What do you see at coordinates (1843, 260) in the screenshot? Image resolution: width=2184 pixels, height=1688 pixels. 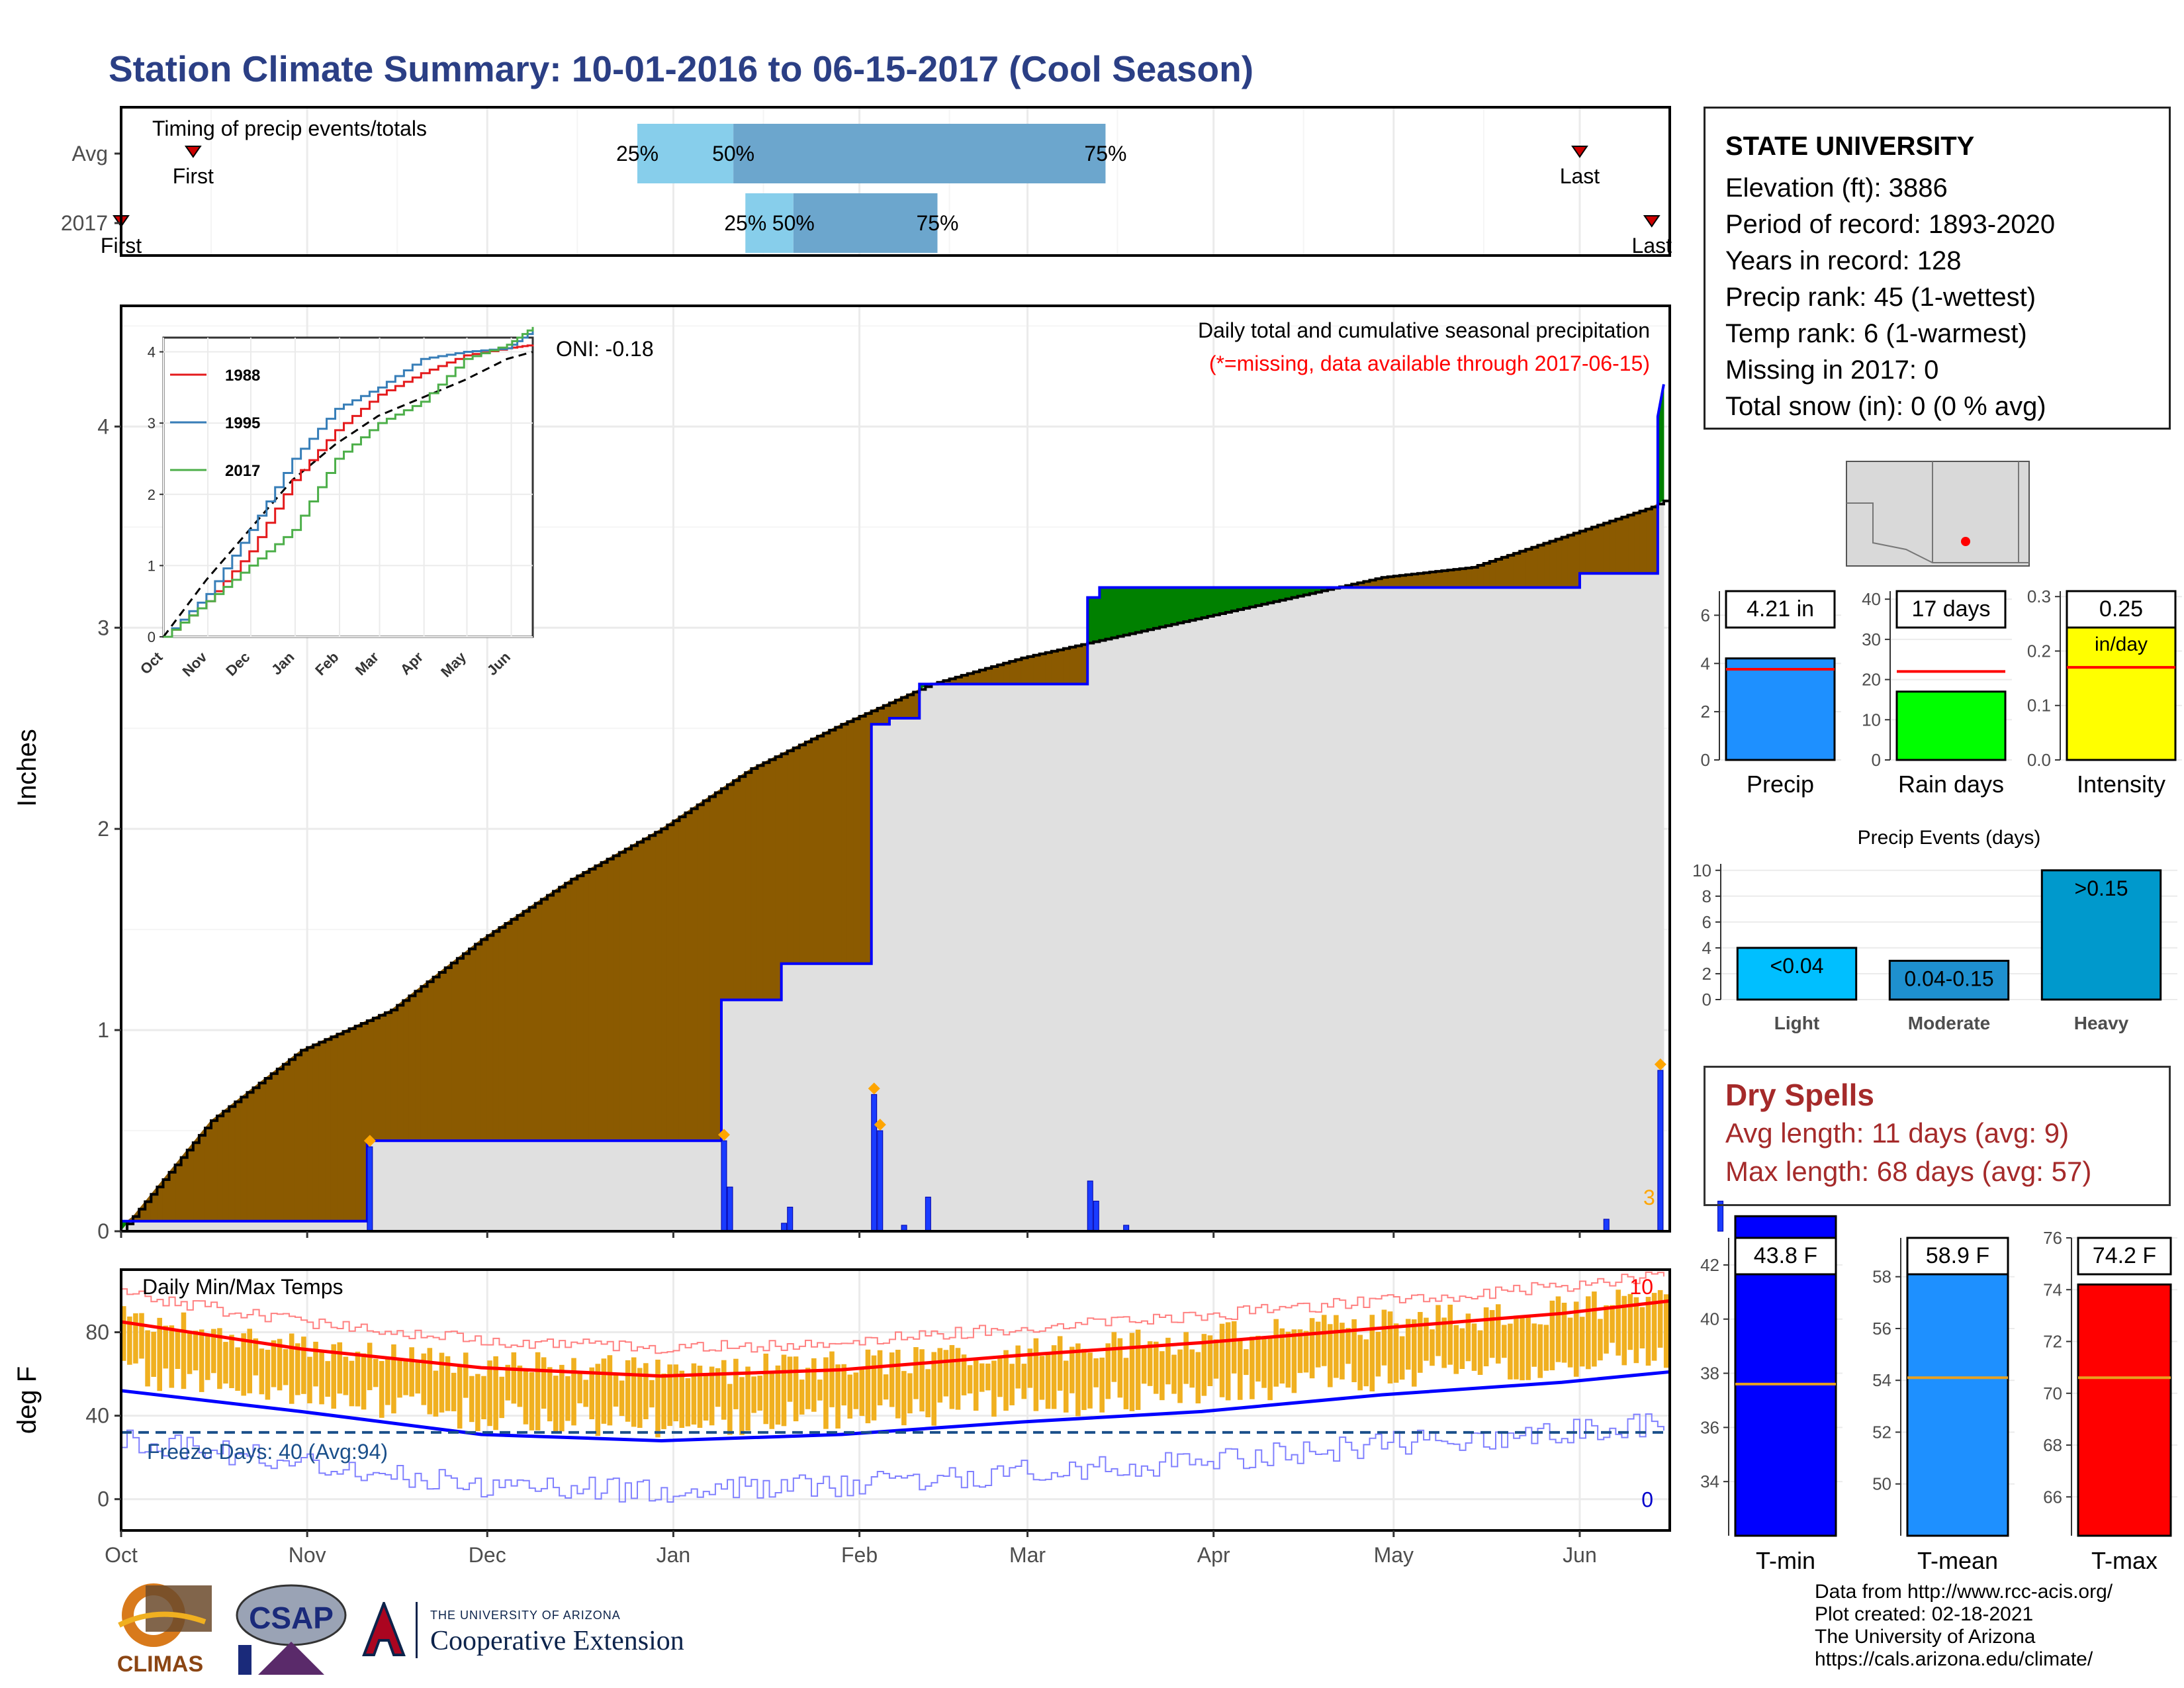 I see `station-info-line: Years in record: 128` at bounding box center [1843, 260].